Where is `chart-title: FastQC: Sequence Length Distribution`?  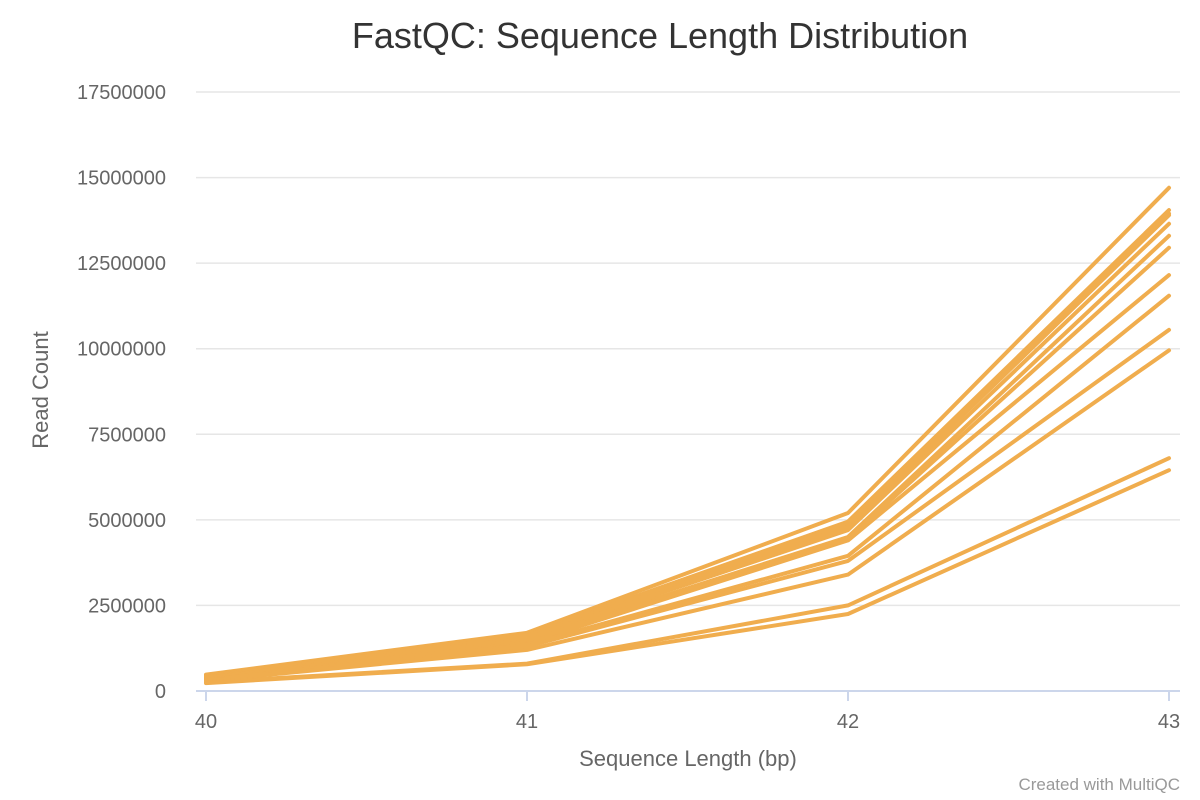
chart-title: FastQC: Sequence Length Distribution is located at coordinates (660, 35).